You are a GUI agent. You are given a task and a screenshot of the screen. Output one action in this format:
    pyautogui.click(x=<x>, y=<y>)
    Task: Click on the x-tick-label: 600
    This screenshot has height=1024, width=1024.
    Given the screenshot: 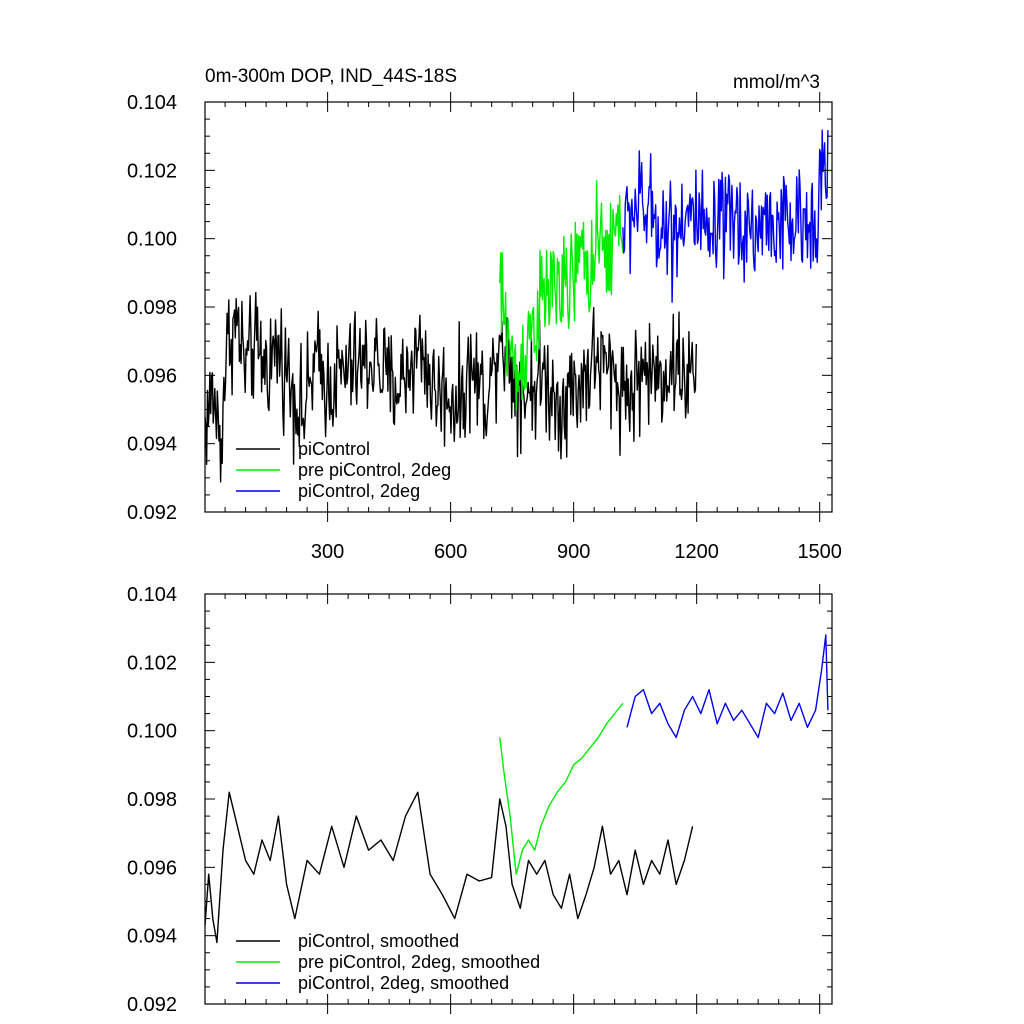 What is the action you would take?
    pyautogui.click(x=450, y=552)
    